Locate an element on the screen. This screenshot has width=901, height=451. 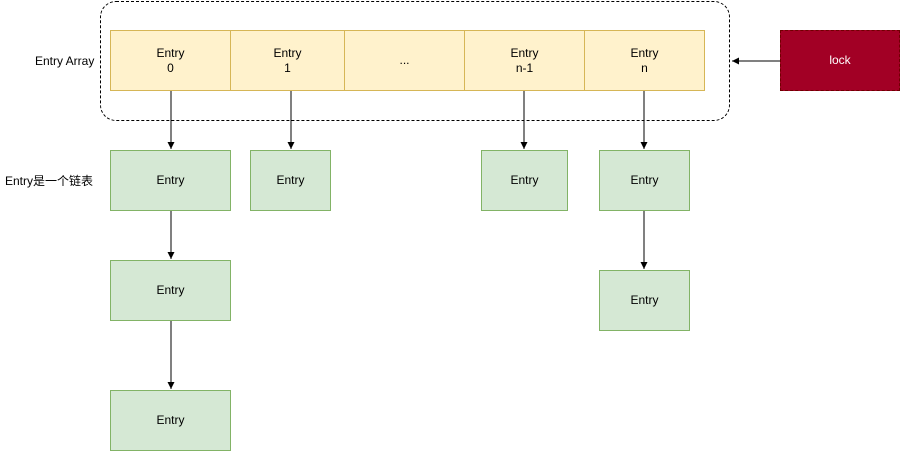
chain-n-node-0-label: Entry is located at coordinates (644, 180).